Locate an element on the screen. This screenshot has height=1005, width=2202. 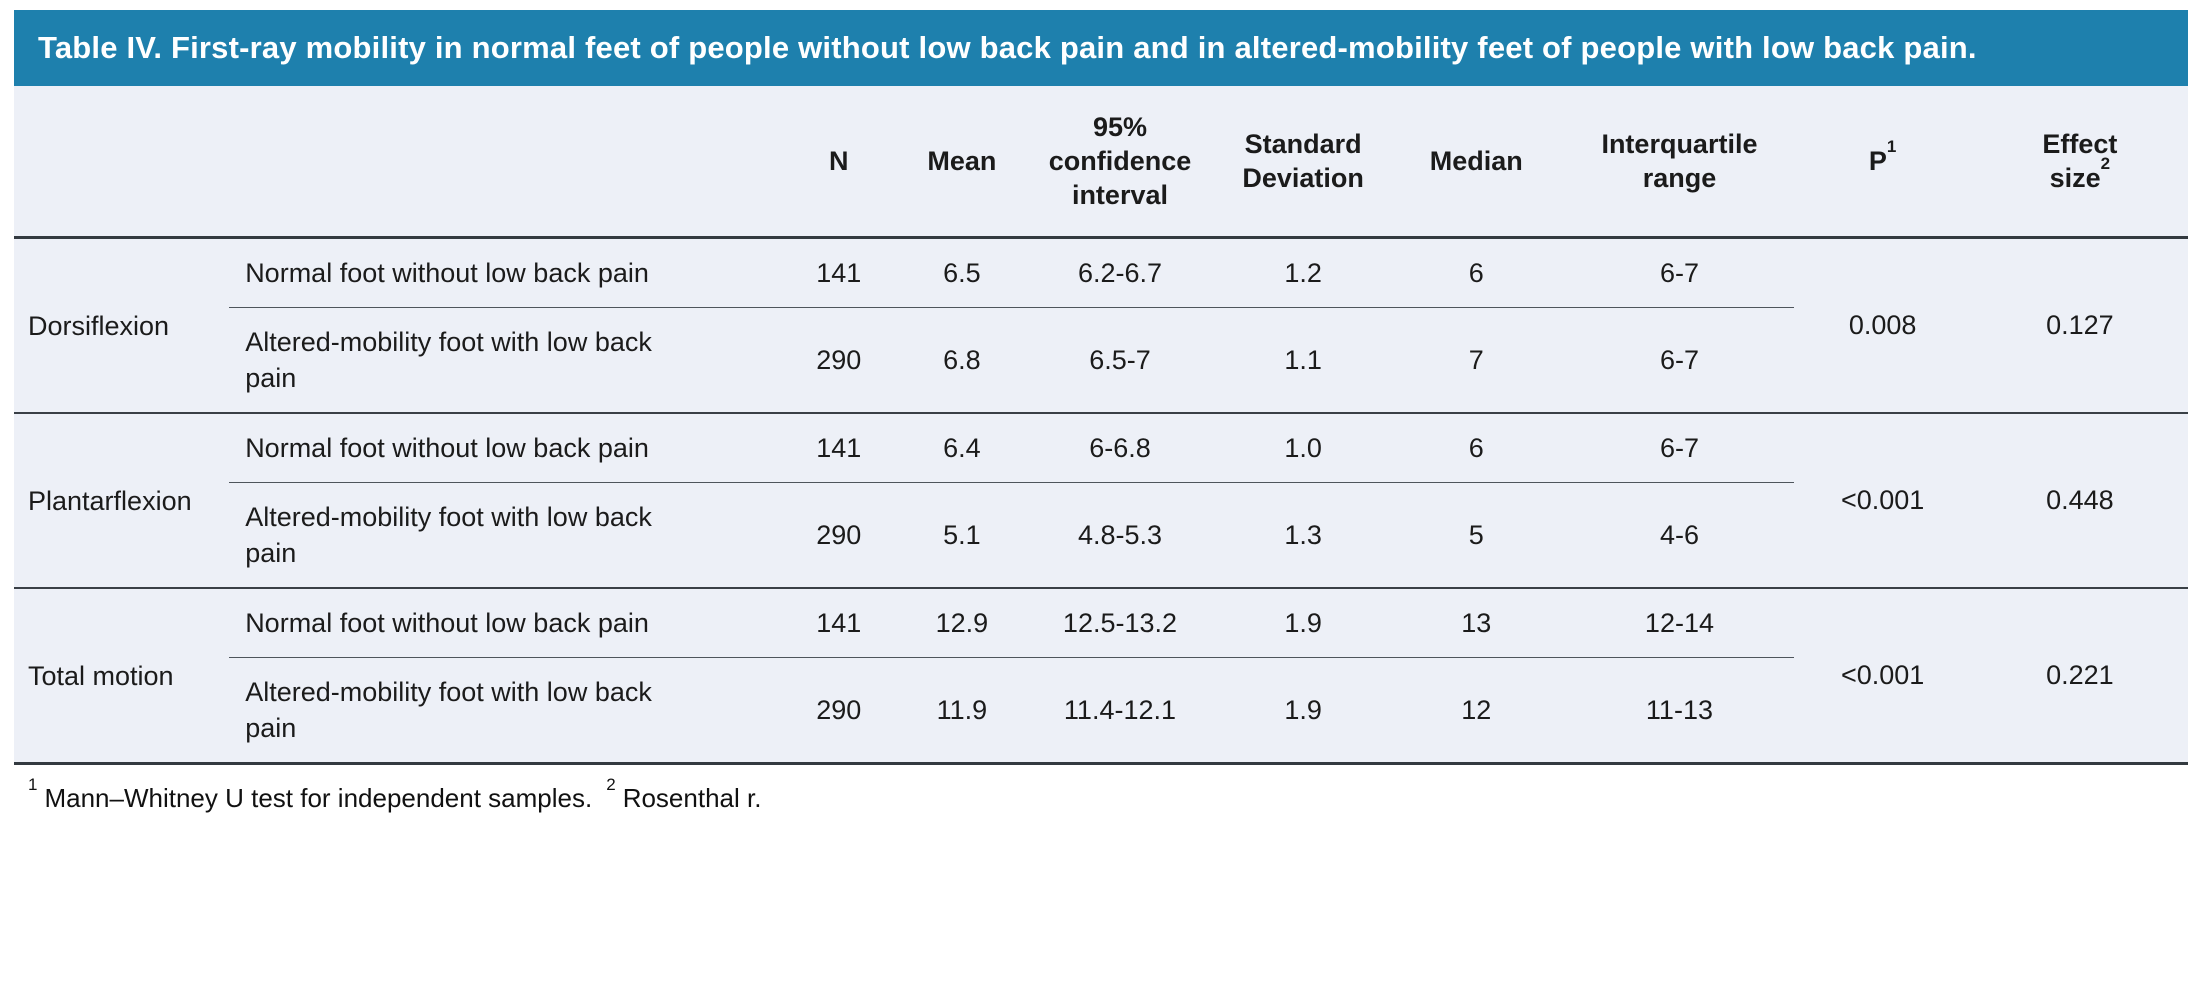
cell-confidence-interval: 6-6.8 is located at coordinates (1120, 447).